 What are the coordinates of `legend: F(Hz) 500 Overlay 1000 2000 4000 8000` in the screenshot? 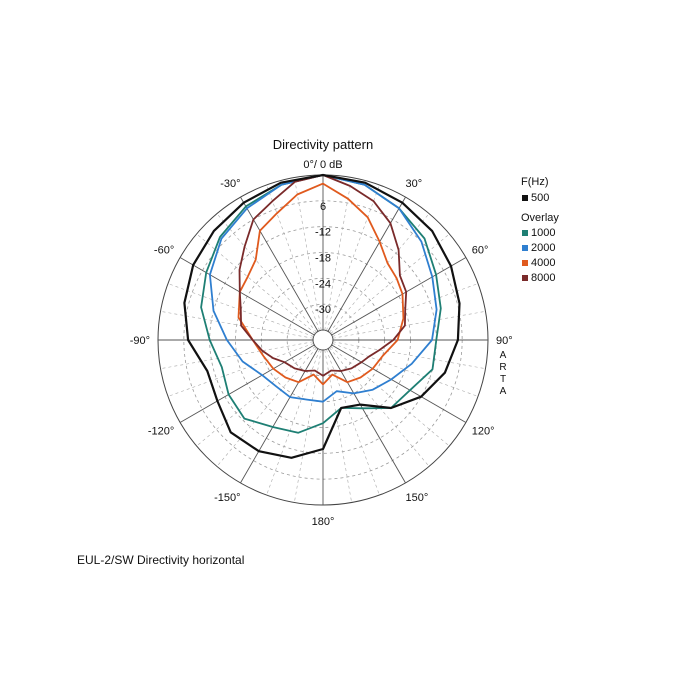 It's located at (540, 230).